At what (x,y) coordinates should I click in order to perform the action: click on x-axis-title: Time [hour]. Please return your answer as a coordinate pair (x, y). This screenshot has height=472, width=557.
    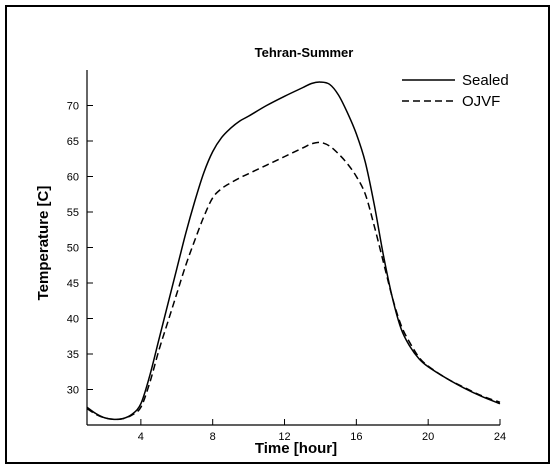
    Looking at the image, I should click on (296, 448).